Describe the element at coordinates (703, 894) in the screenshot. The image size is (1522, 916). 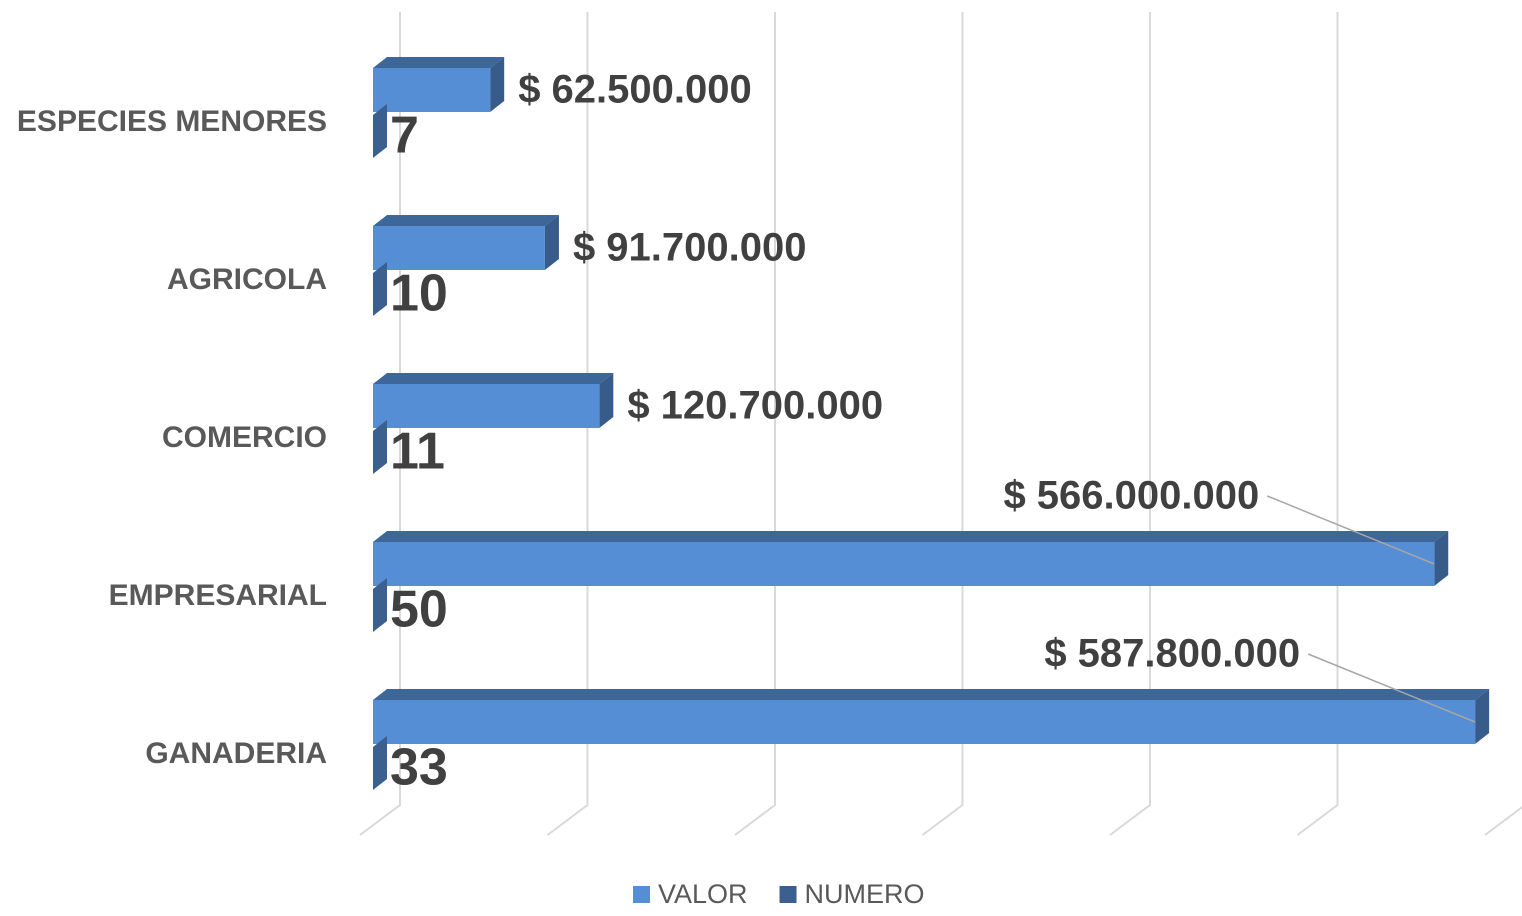
I see `legend-label: VALOR` at that location.